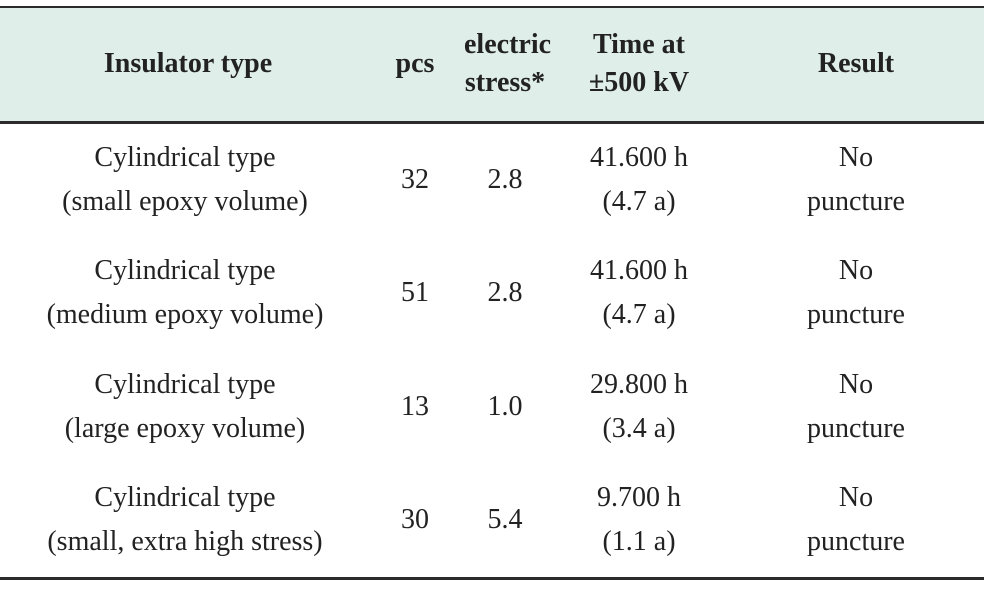  Describe the element at coordinates (185, 542) in the screenshot. I see `cell-insulator-type-line-2: (small, extra high stress)` at that location.